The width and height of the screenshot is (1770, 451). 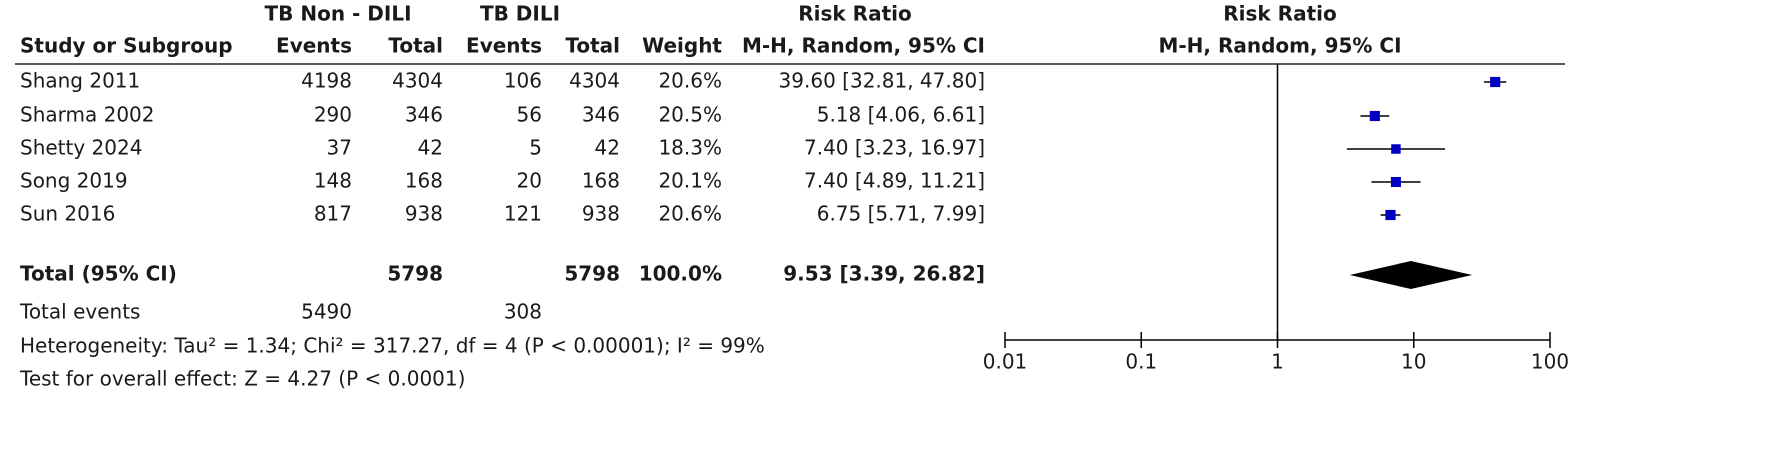 I want to click on x-tick-label: 10, so click(x=1413, y=362).